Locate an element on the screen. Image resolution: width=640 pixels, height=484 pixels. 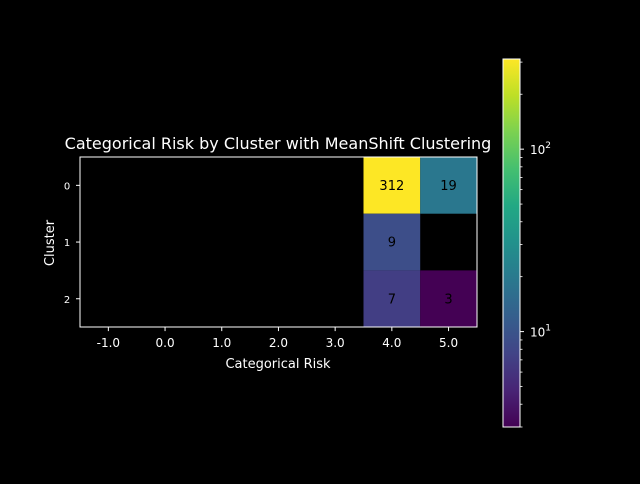
colorbar-gradient is located at coordinates (511, 243).